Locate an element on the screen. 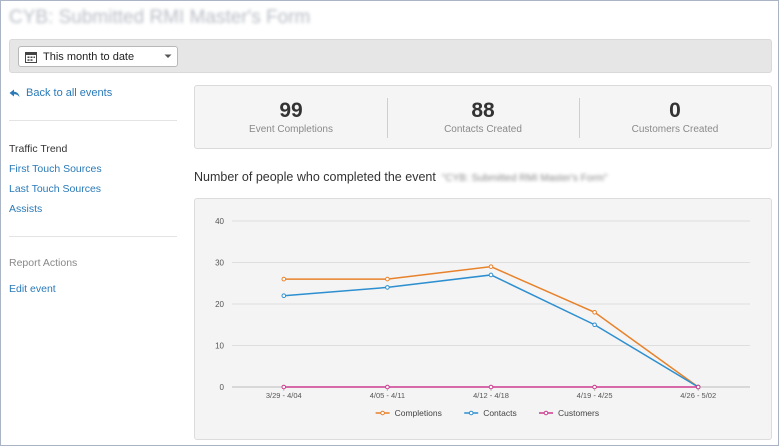  date-range-select: This month to date is located at coordinates (98, 56).